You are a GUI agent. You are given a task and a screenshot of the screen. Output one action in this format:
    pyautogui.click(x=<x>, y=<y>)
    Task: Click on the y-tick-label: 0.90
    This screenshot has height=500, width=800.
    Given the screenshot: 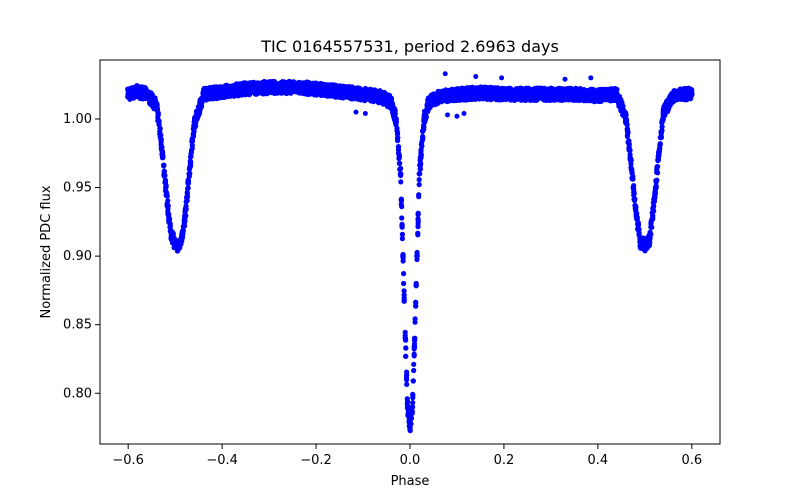 What is the action you would take?
    pyautogui.click(x=77, y=256)
    